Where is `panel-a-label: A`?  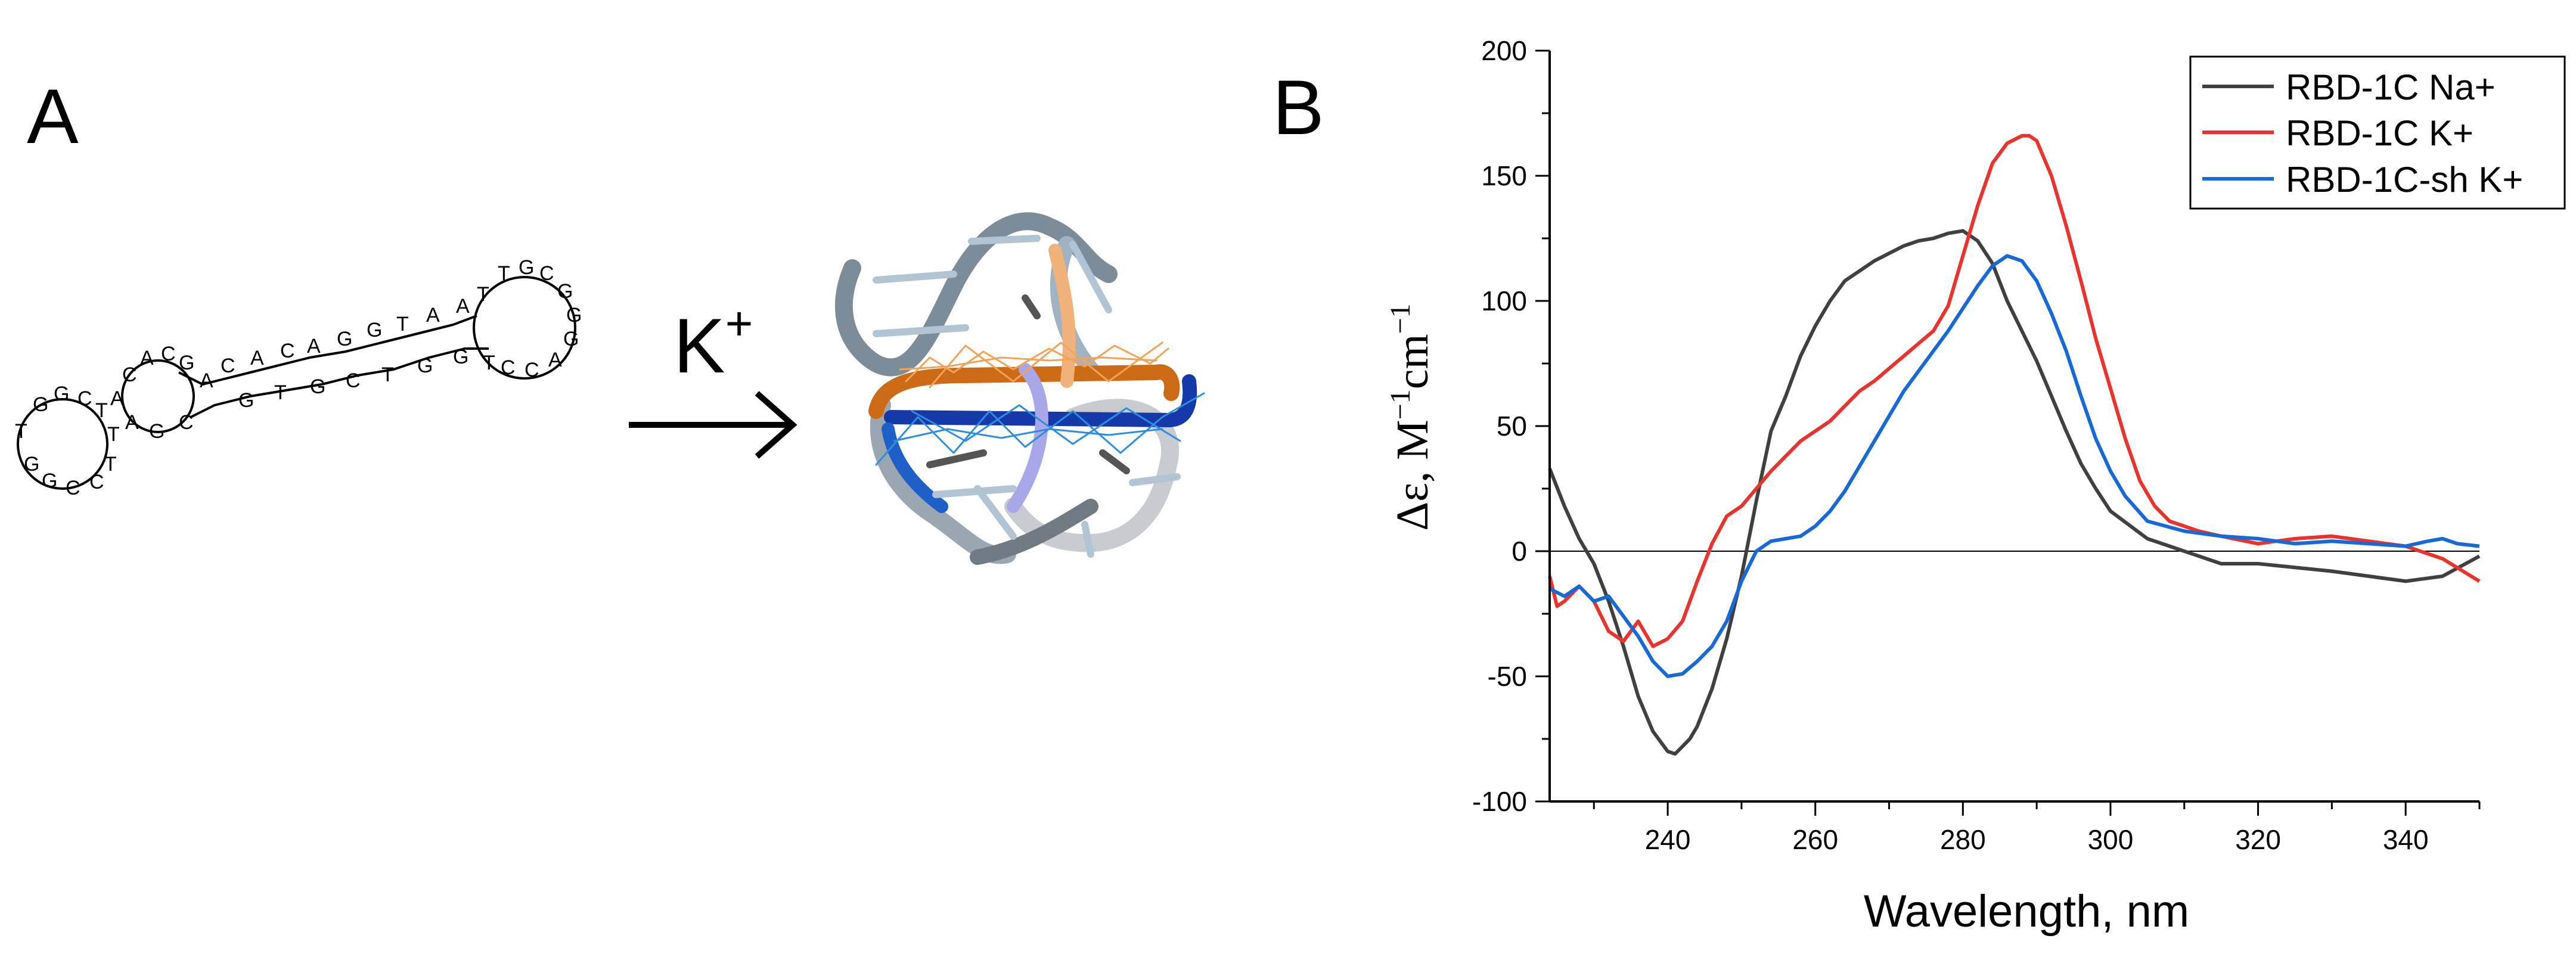 panel-a-label: A is located at coordinates (53, 117).